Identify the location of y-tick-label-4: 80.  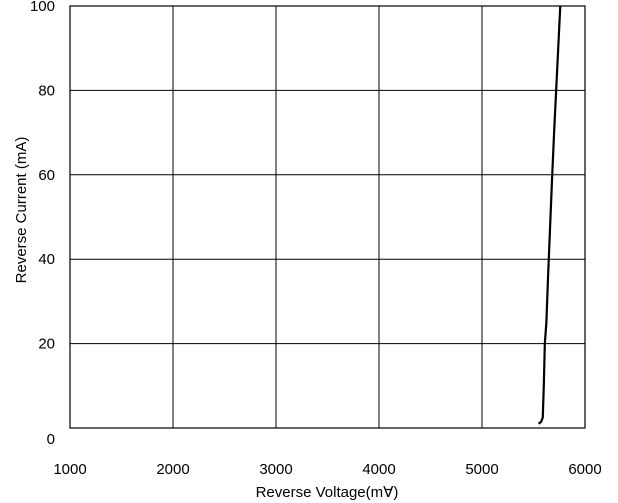
(46, 90).